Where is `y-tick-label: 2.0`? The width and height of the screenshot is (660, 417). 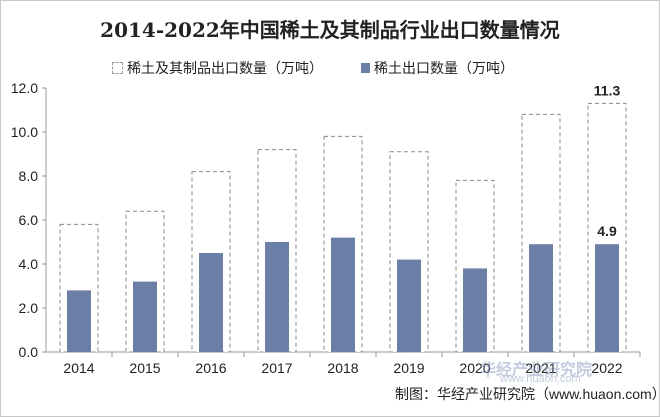 y-tick-label: 2.0 is located at coordinates (29, 308).